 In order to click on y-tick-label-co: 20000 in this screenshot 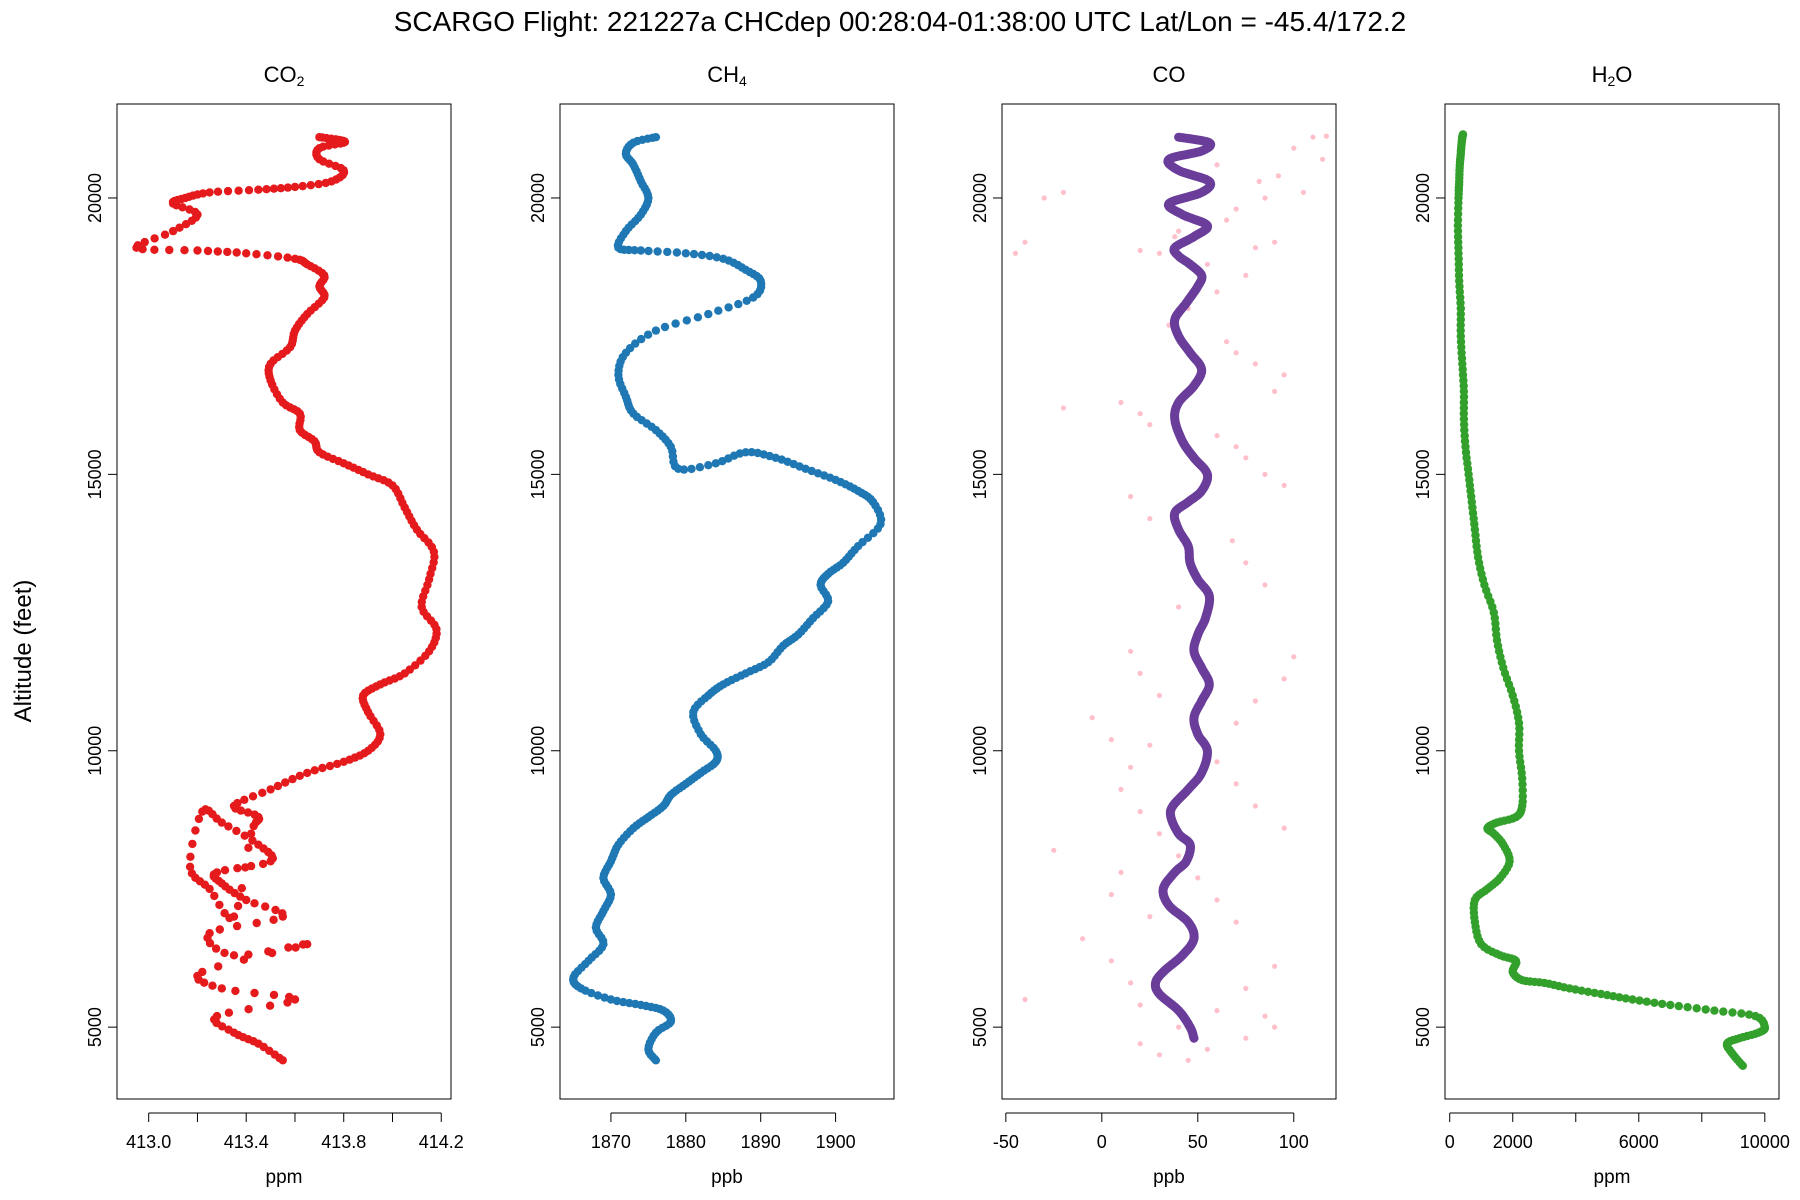, I will do `click(980, 198)`.